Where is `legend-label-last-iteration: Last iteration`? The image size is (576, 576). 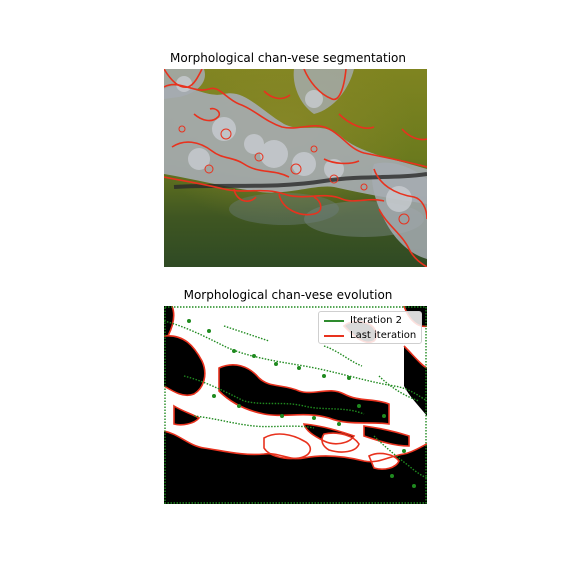 legend-label-last-iteration: Last iteration is located at coordinates (383, 335).